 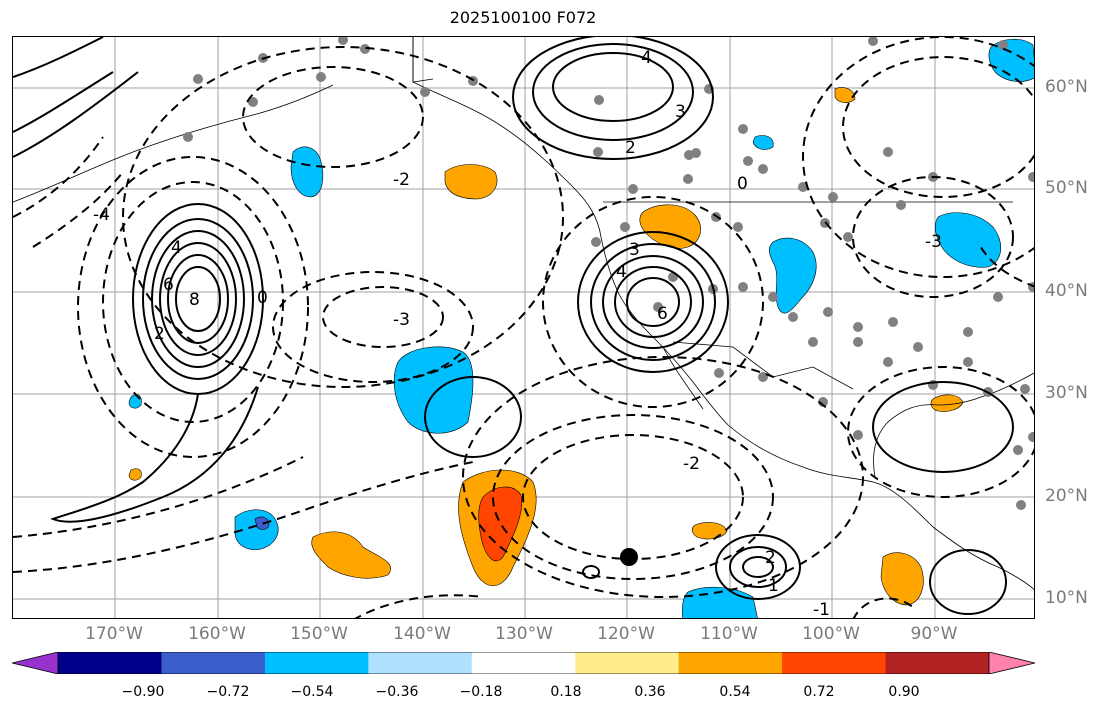 I want to click on gulf-coast, so click(x=953, y=425).